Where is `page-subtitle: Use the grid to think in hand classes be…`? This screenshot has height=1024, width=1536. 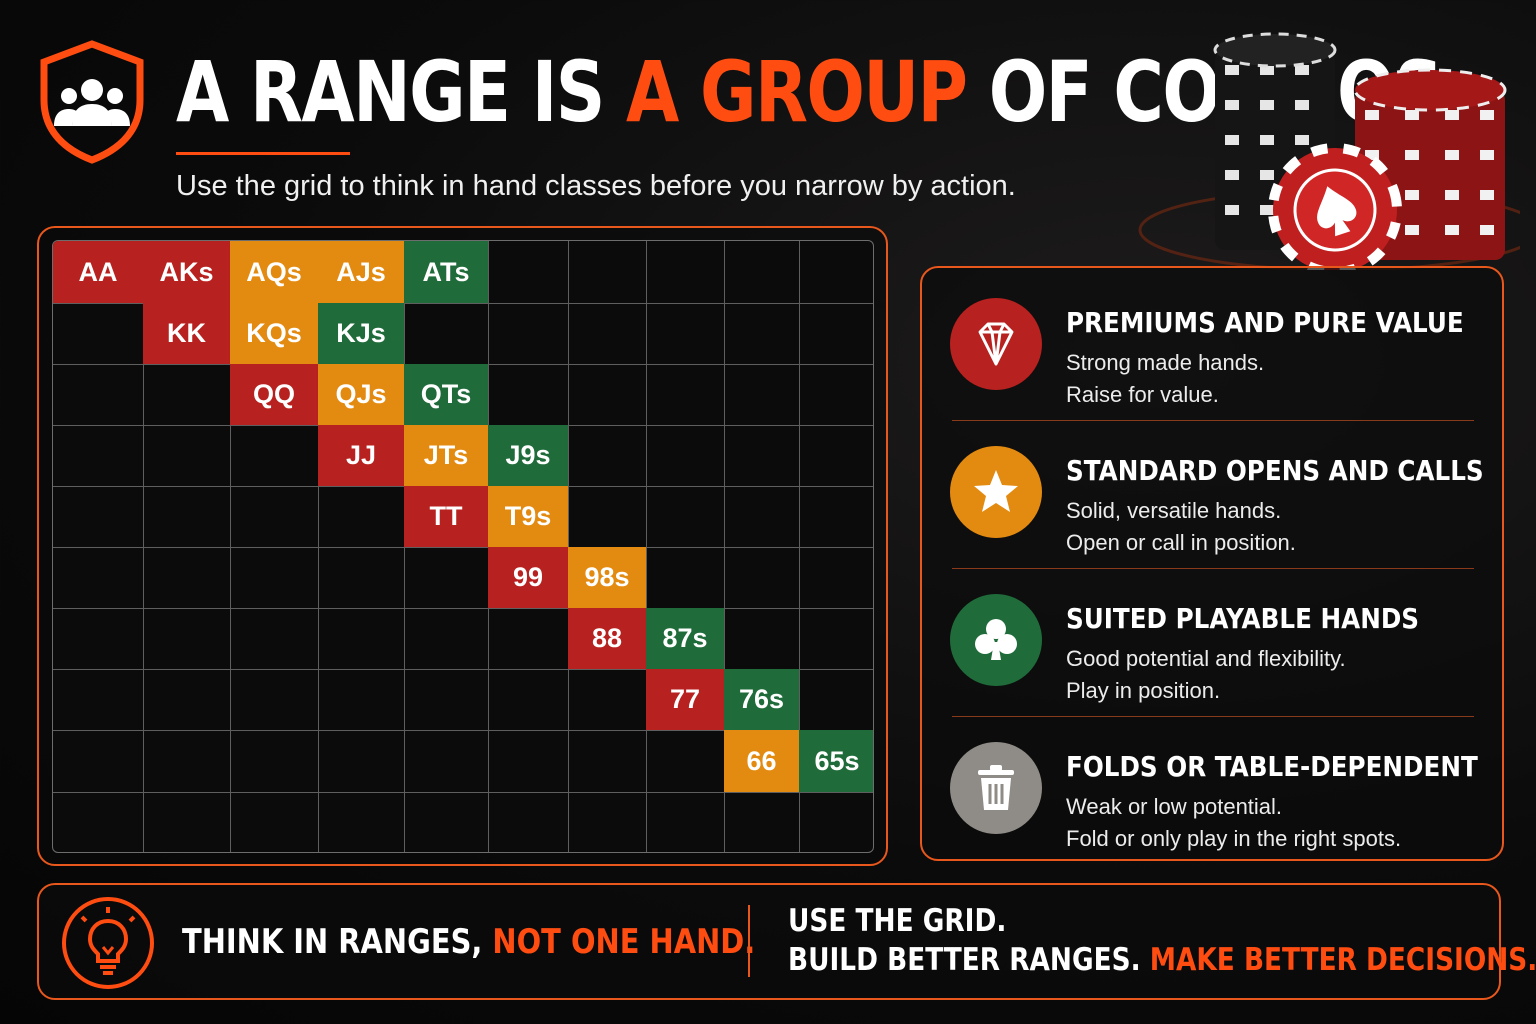 page-subtitle: Use the grid to think in hand classes be… is located at coordinates (596, 186).